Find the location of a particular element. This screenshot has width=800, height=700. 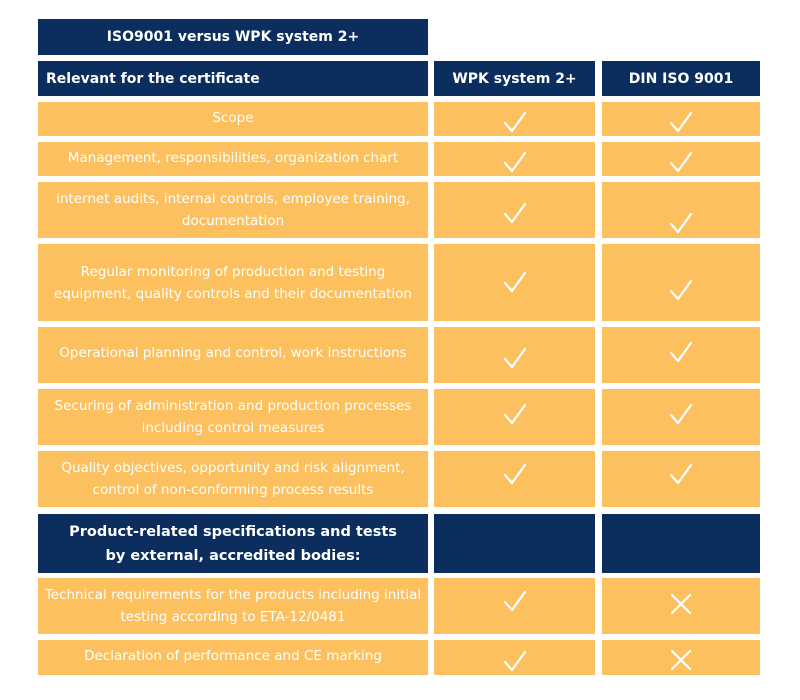

row-audits-wpk-cell is located at coordinates (514, 210).